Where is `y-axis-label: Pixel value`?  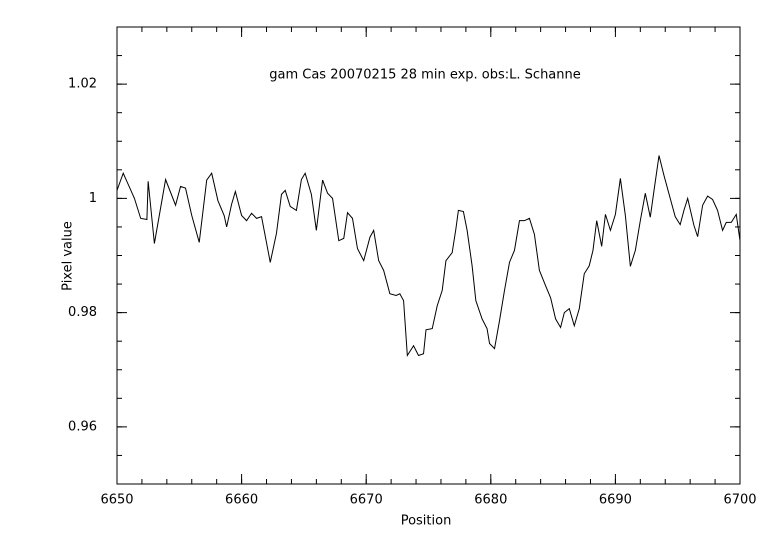
y-axis-label: Pixel value is located at coordinates (68, 256).